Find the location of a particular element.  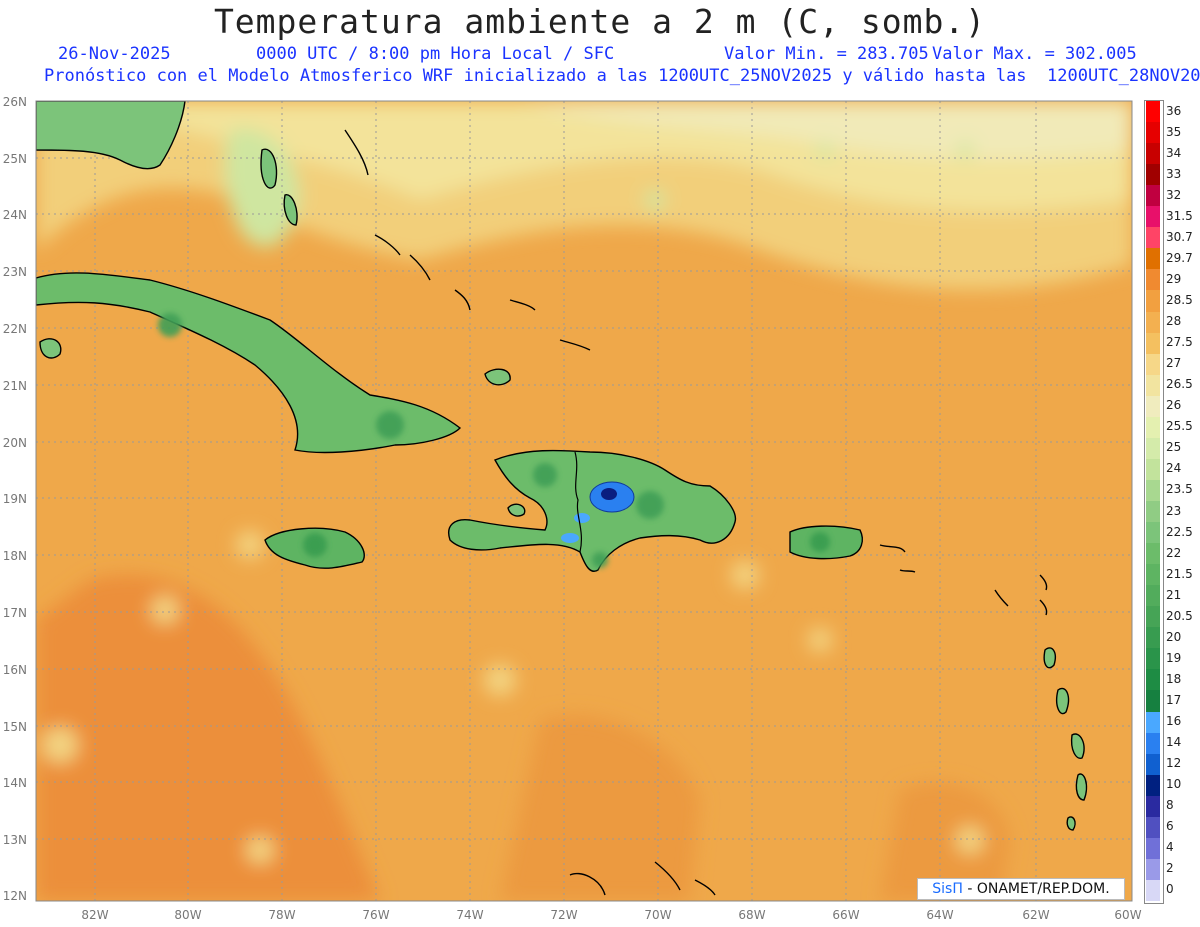

colorbar-label: 18 is located at coordinates (1174, 678).